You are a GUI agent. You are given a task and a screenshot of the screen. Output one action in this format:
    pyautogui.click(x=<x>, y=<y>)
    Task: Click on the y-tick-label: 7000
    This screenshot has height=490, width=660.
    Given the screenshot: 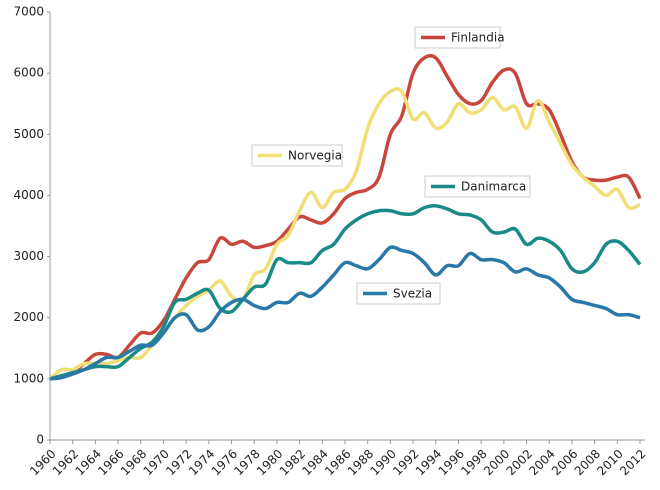 What is the action you would take?
    pyautogui.click(x=28, y=12)
    